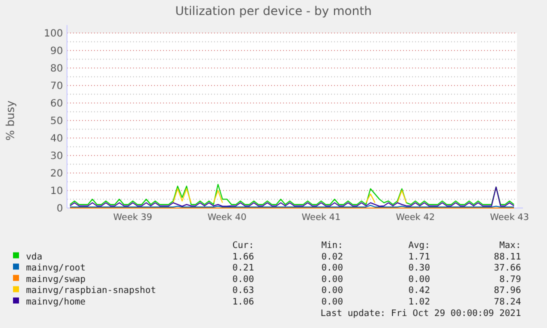 Image resolution: width=547 pixels, height=328 pixels. What do you see at coordinates (419, 303) in the screenshot?
I see `text: 1.02` at bounding box center [419, 303].